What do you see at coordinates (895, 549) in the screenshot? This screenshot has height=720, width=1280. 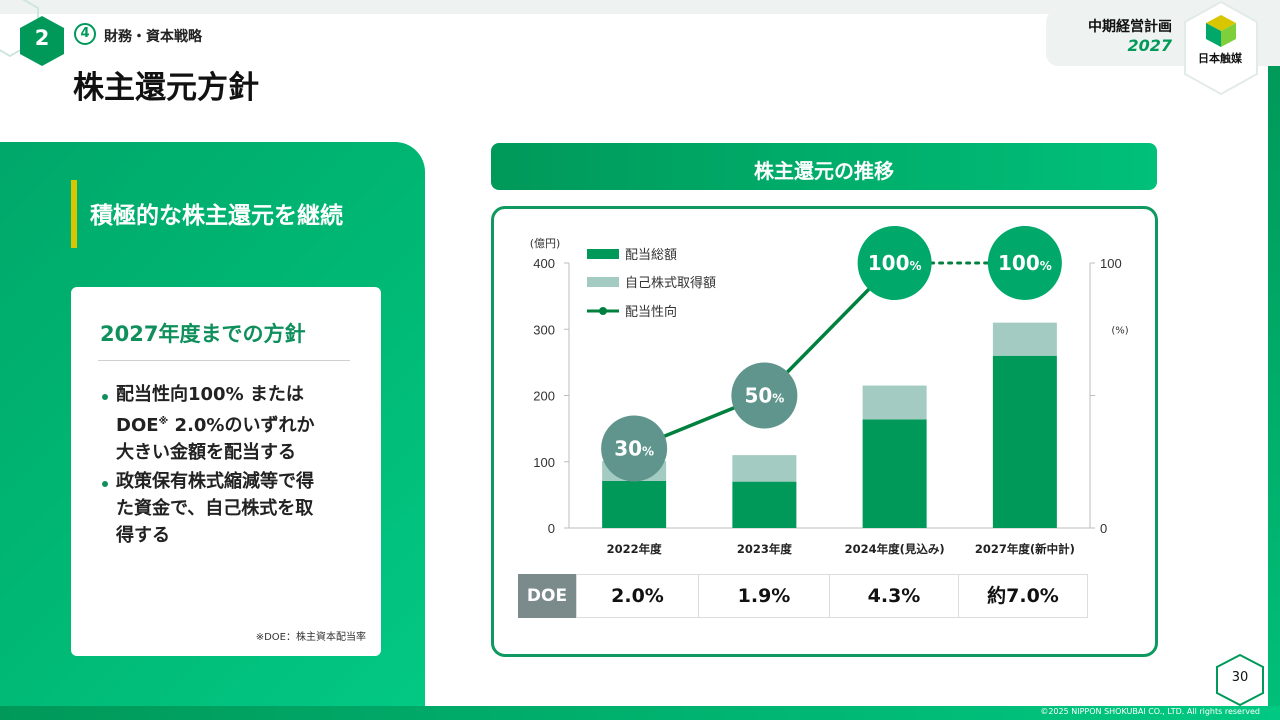 I see `category-label: 2024年度(見込み)` at bounding box center [895, 549].